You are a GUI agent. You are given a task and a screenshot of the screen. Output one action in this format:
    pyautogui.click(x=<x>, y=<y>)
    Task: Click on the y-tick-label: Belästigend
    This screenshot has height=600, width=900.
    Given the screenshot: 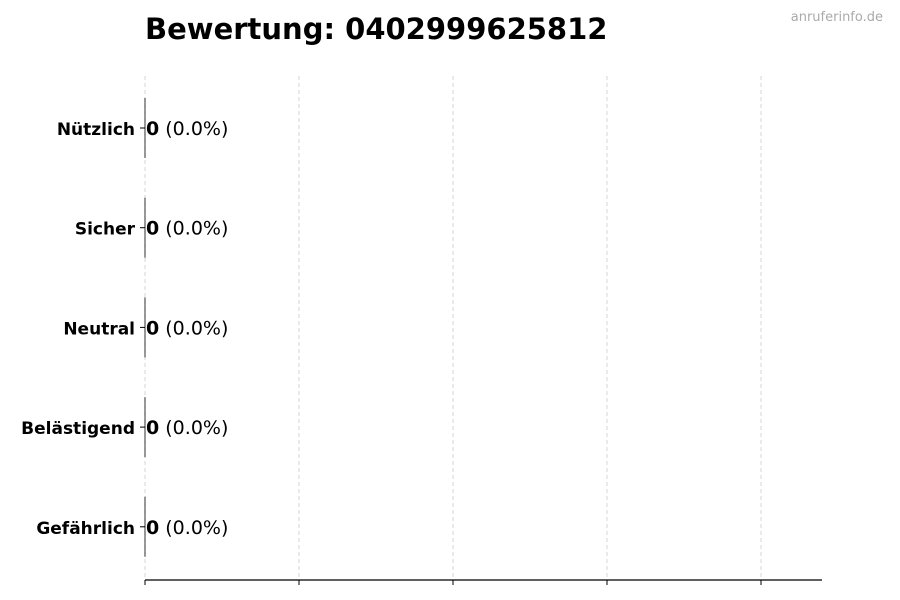 What is the action you would take?
    pyautogui.click(x=78, y=429)
    